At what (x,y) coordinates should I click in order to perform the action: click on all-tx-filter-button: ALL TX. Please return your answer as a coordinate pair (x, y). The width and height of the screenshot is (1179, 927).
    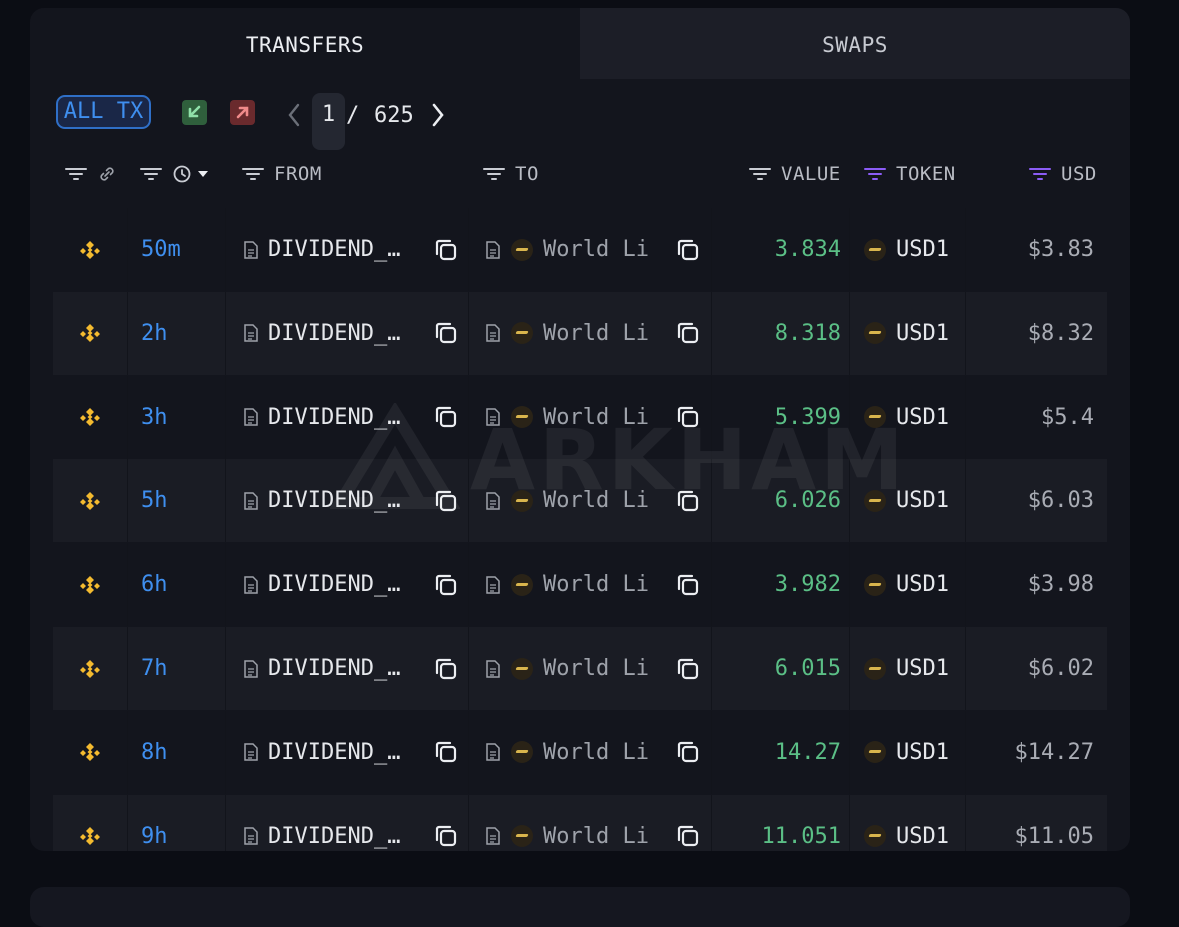
    Looking at the image, I should click on (103, 112).